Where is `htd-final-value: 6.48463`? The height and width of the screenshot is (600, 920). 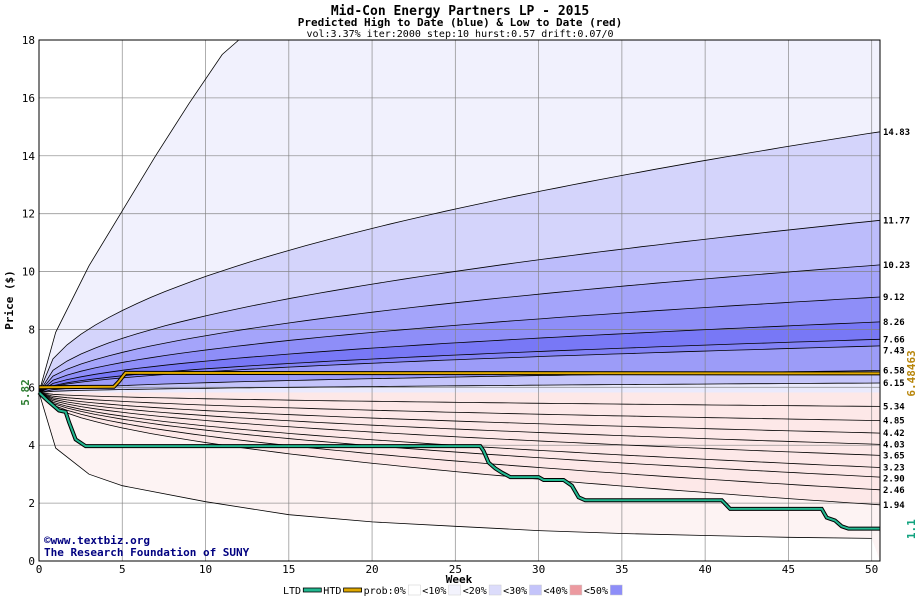
htd-final-value: 6.48463 is located at coordinates (911, 373).